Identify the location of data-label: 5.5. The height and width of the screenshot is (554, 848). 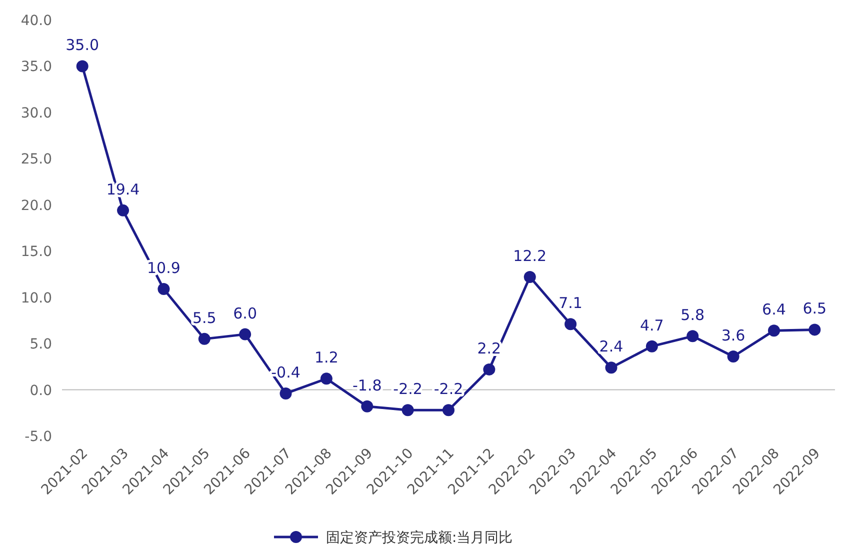
(204, 317).